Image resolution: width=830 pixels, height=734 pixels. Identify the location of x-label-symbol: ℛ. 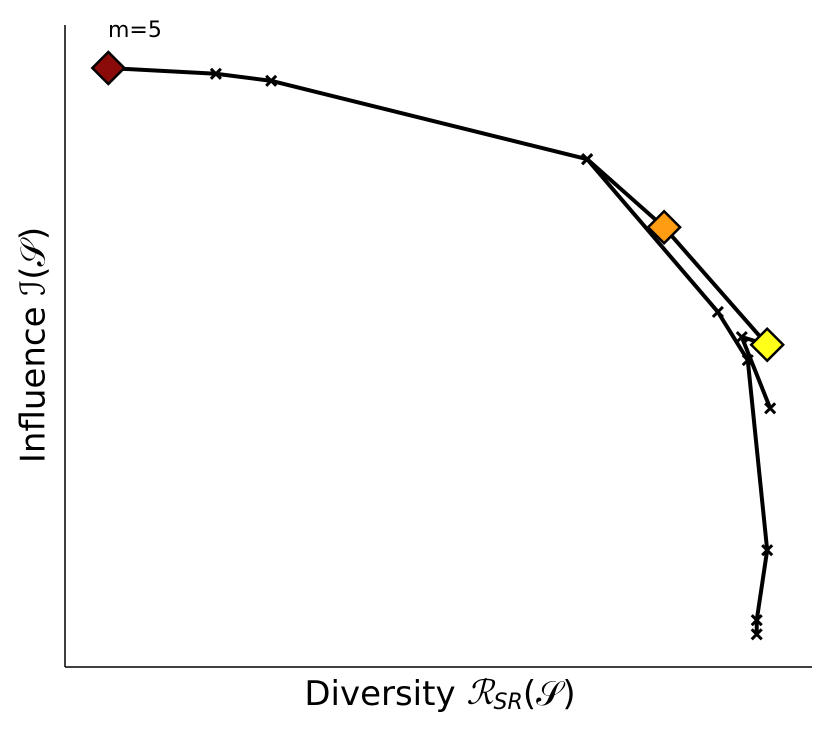
(481, 693).